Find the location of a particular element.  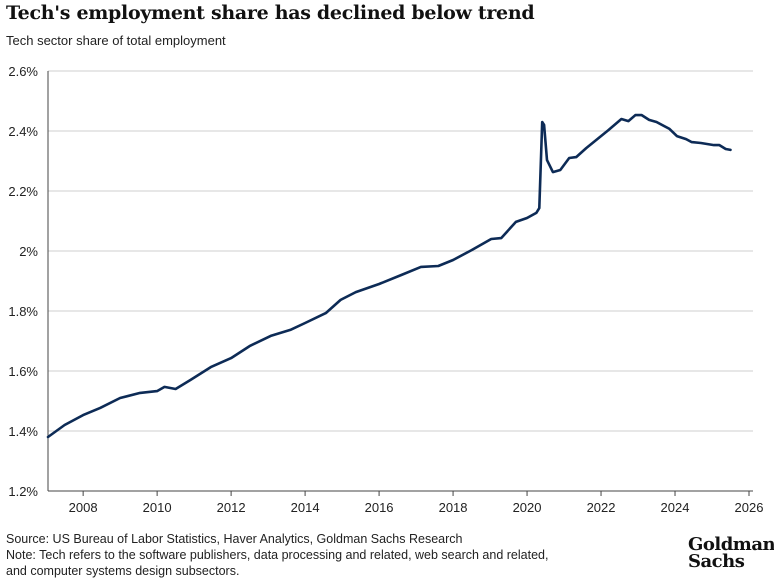

y-tick-label: 2.6% is located at coordinates (23, 71).